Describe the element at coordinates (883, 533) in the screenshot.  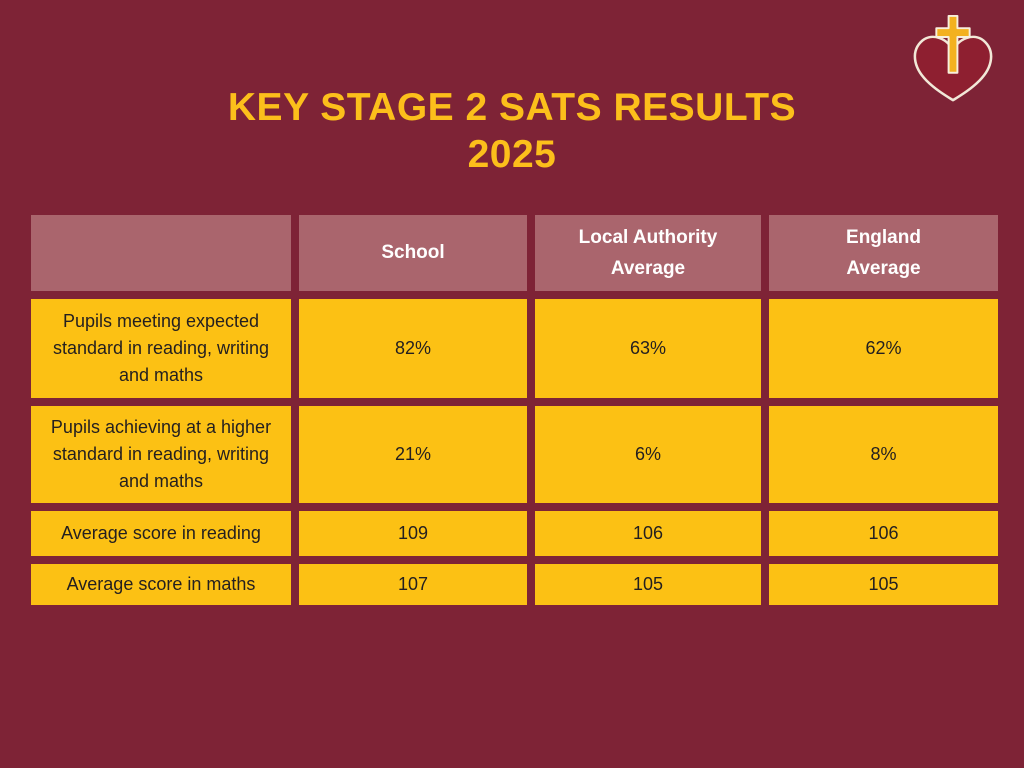
I see `value-average-reading-england: 106` at that location.